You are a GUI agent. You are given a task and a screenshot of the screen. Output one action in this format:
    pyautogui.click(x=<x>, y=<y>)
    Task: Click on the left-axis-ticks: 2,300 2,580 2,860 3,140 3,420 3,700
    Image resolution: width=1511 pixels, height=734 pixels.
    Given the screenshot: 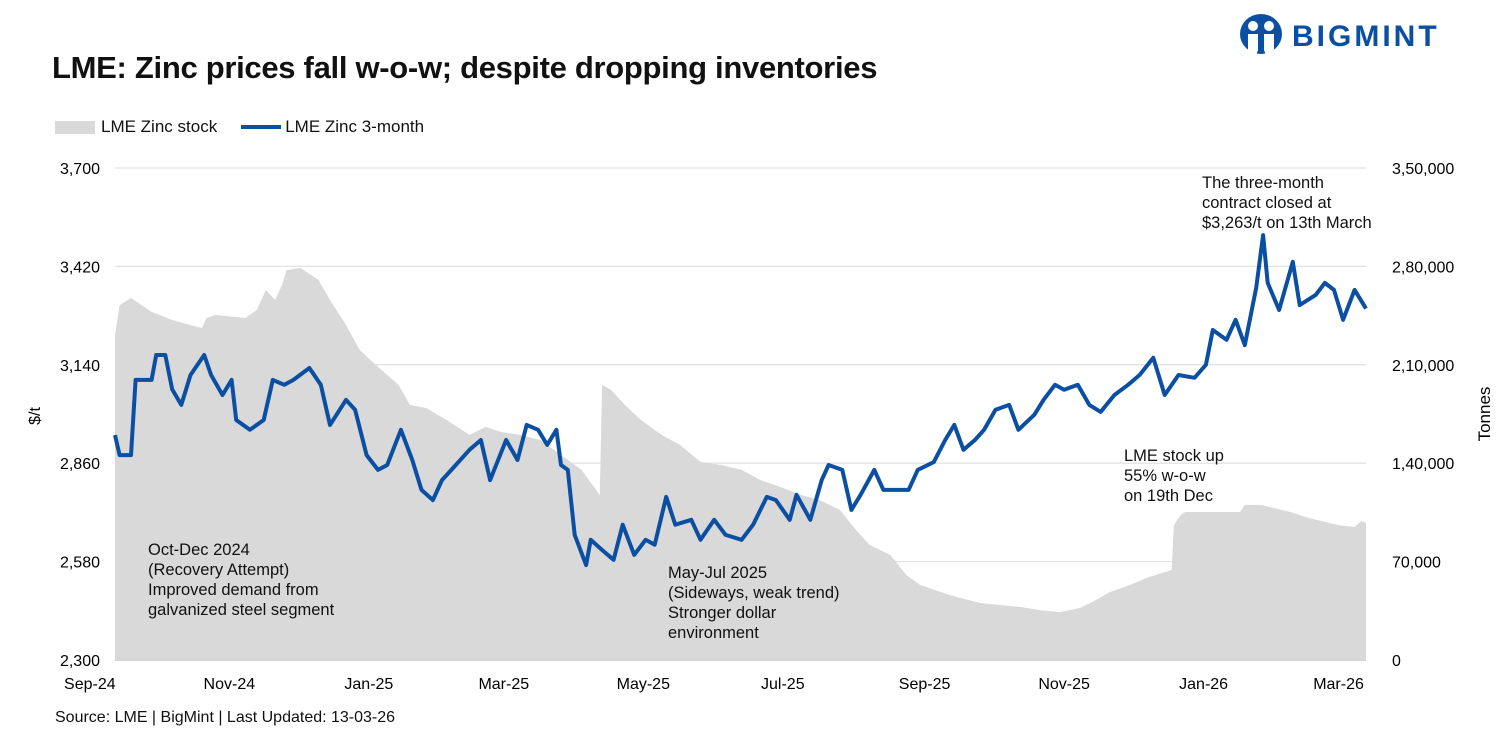 What is the action you would take?
    pyautogui.click(x=80, y=415)
    